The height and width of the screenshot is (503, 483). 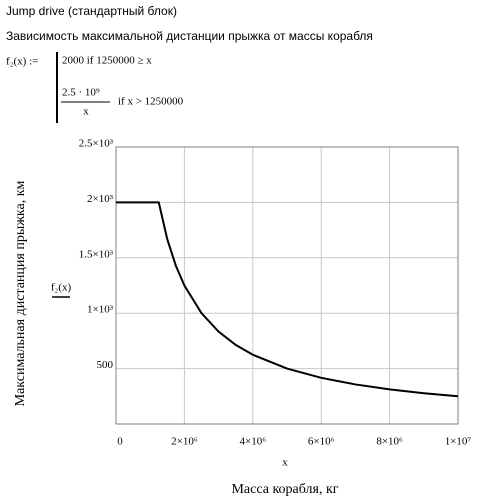 I want to click on y-axis-label: Максимальная дистанция прыжка, км, so click(x=20, y=294).